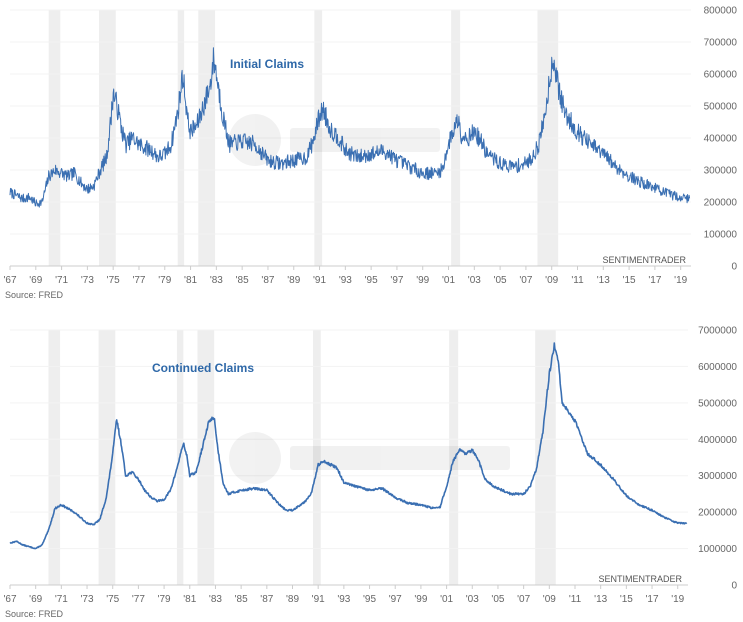 The height and width of the screenshot is (622, 743). Describe the element at coordinates (717, 331) in the screenshot. I see `y-tick-label: 7000000` at that location.